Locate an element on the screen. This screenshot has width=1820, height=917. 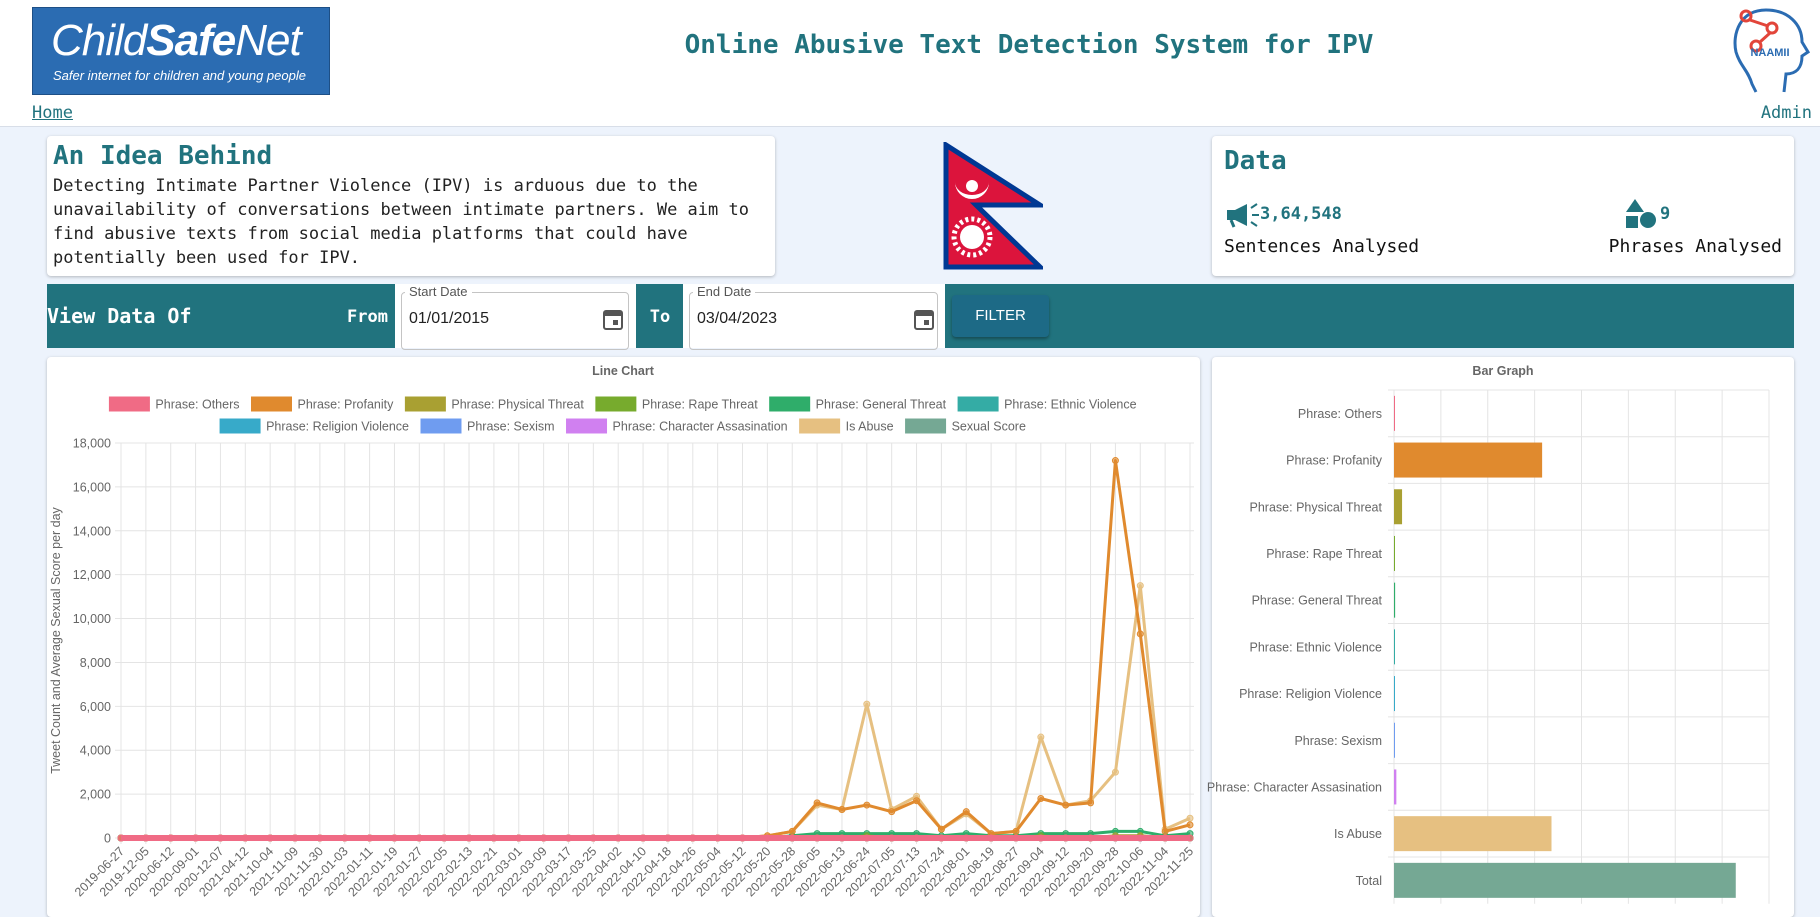
y-tick-label: 14,000 is located at coordinates (92, 531).